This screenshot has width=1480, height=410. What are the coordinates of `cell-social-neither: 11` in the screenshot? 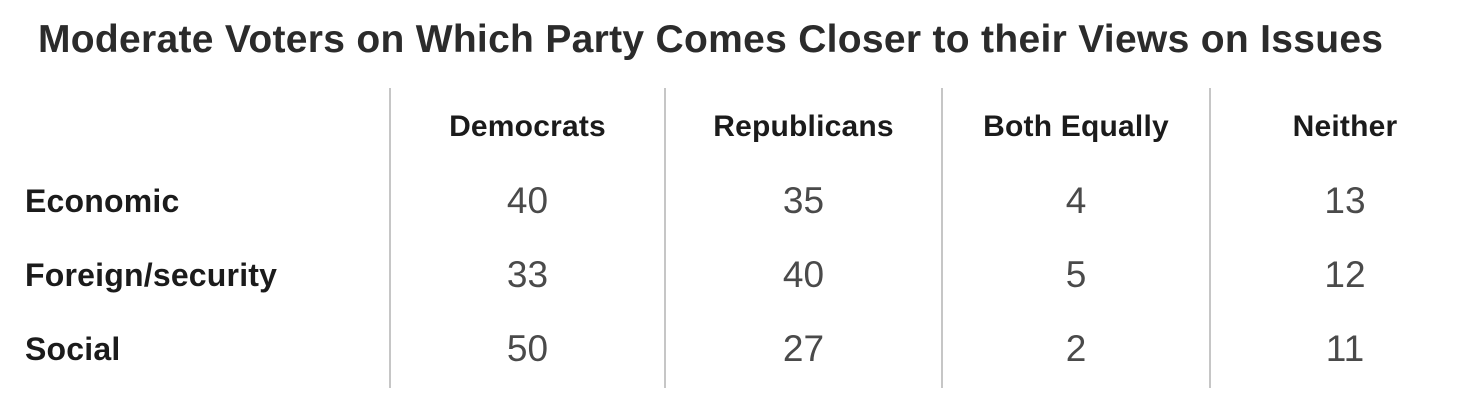 It's located at (1345, 348).